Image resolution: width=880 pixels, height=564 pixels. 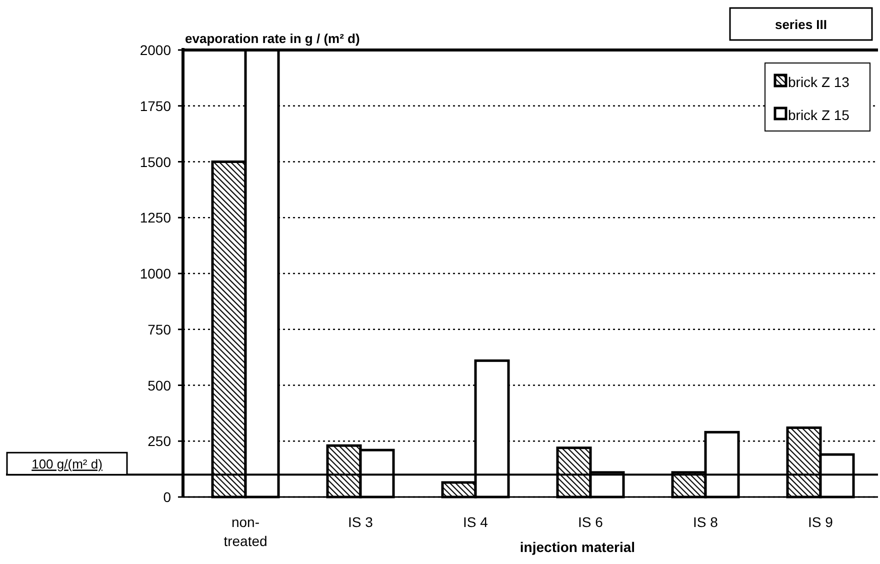 What do you see at coordinates (475, 522) in the screenshot?
I see `x-tick-label: IS 4` at bounding box center [475, 522].